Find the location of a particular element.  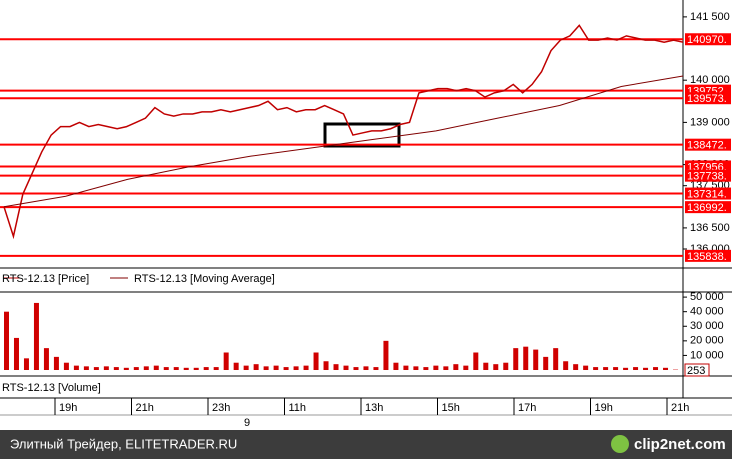

x-tick-label: 15h is located at coordinates (451, 408).